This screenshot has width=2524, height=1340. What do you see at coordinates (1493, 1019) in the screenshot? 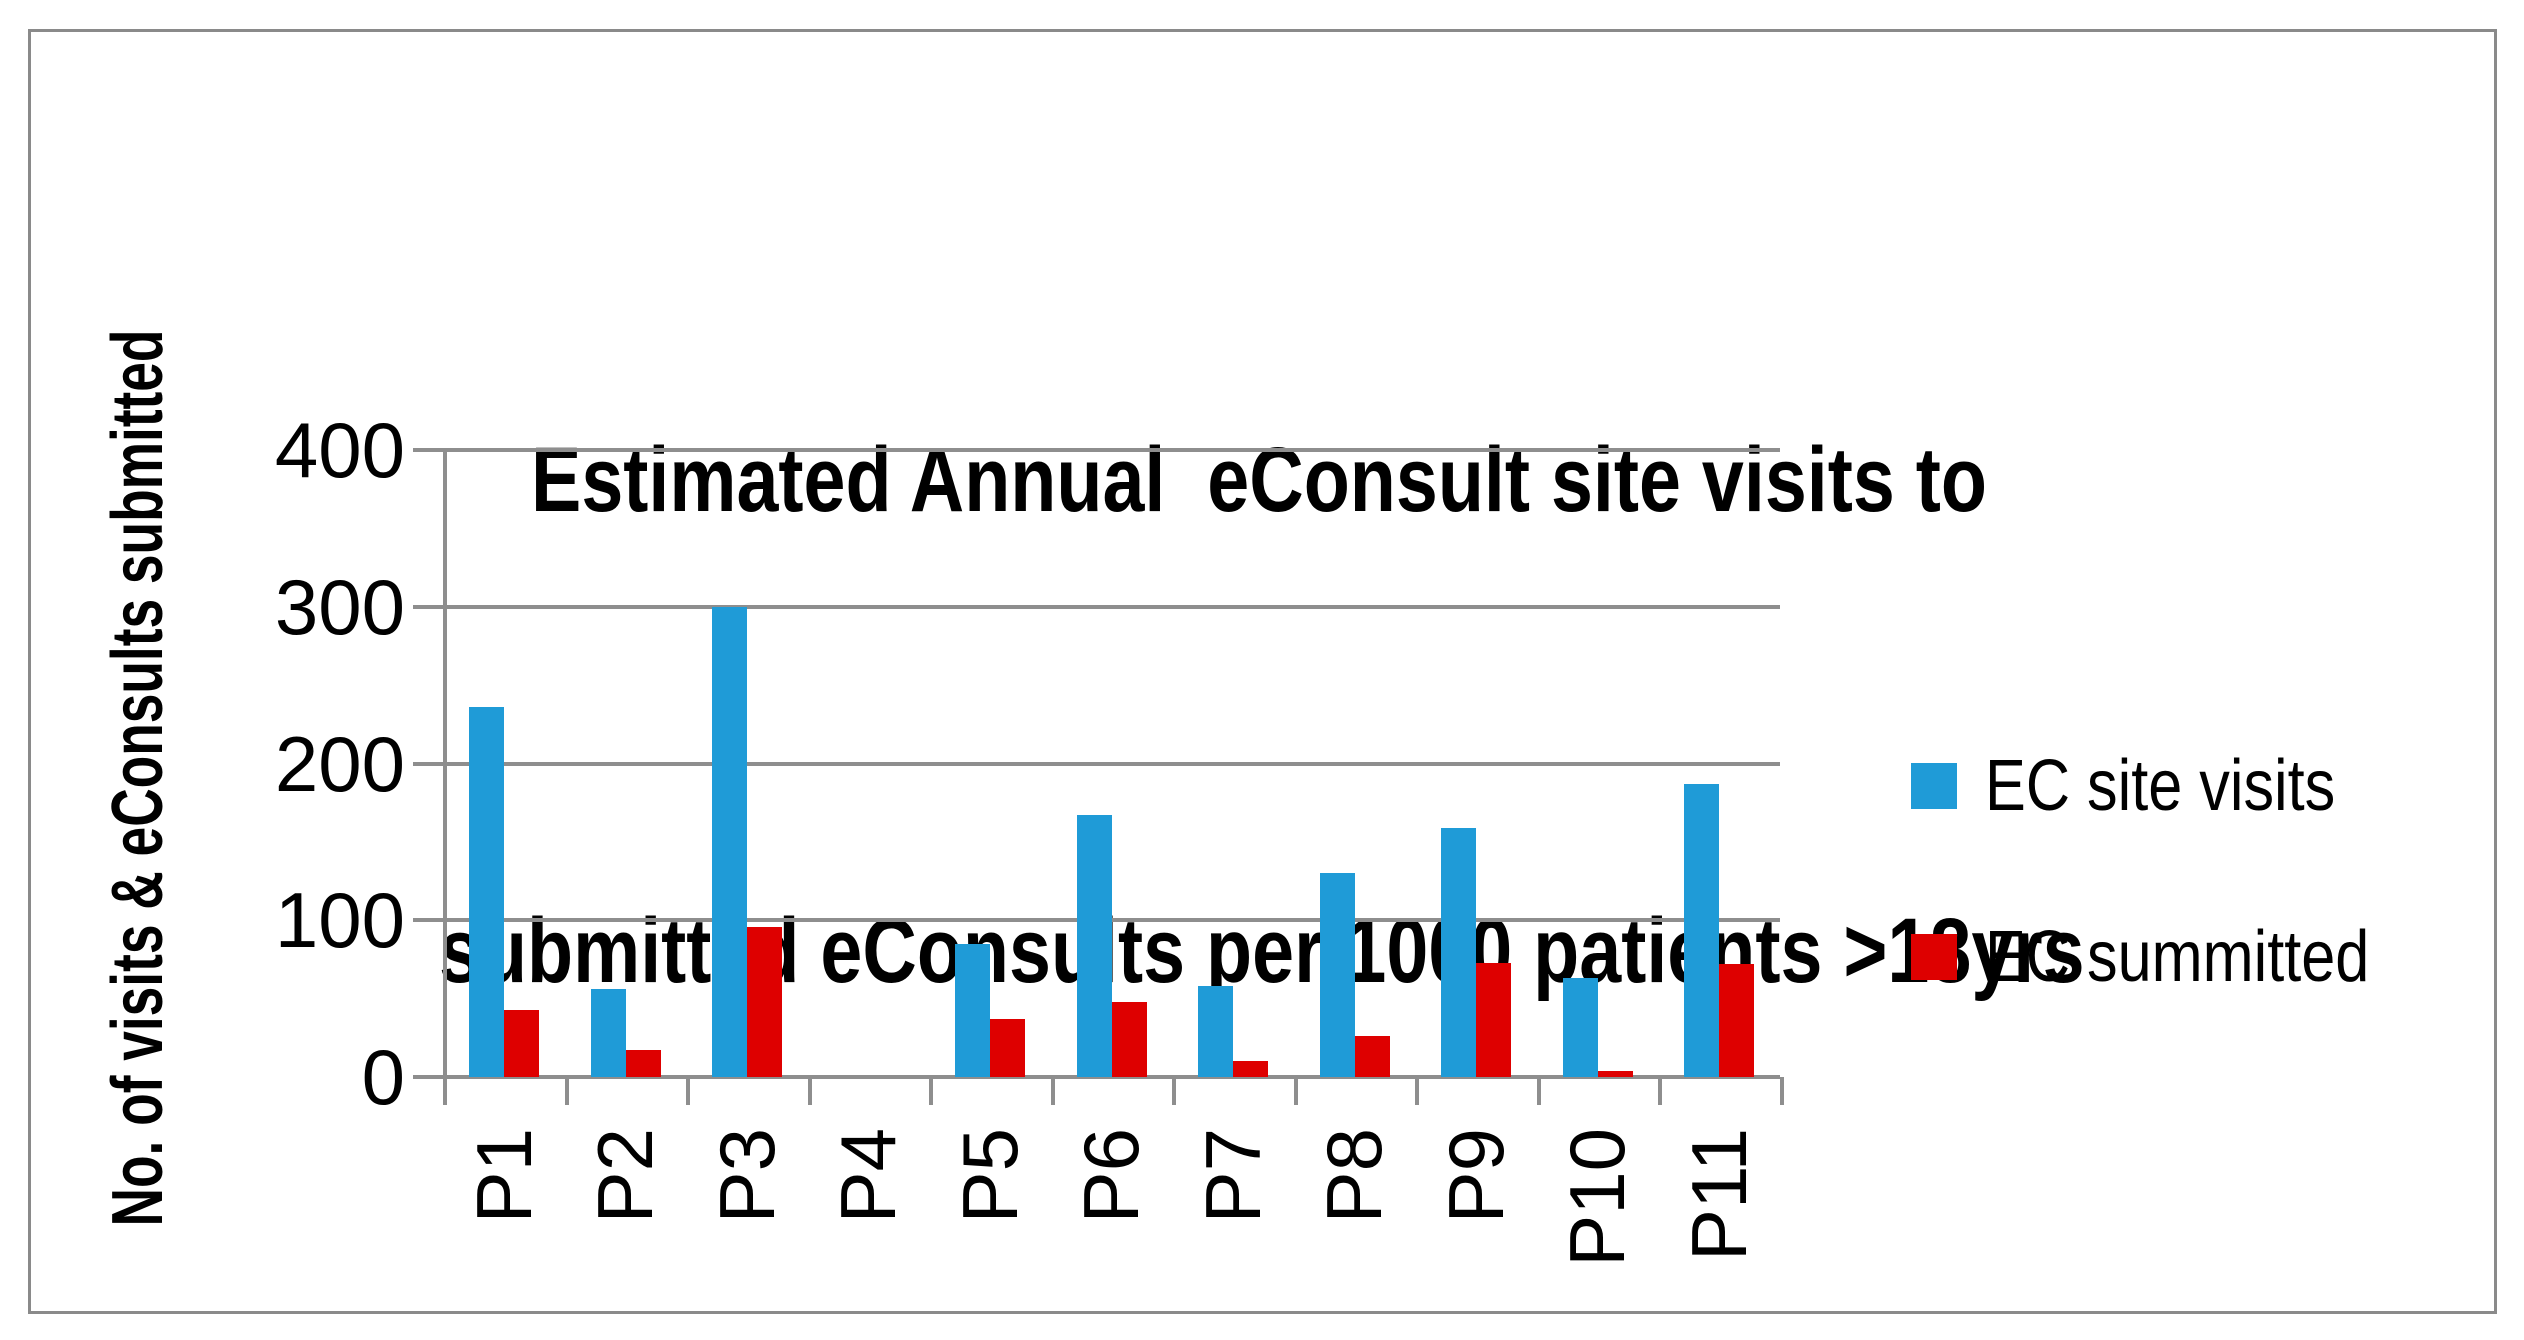
I see `bar-p9-ec-summitted` at bounding box center [1493, 1019].